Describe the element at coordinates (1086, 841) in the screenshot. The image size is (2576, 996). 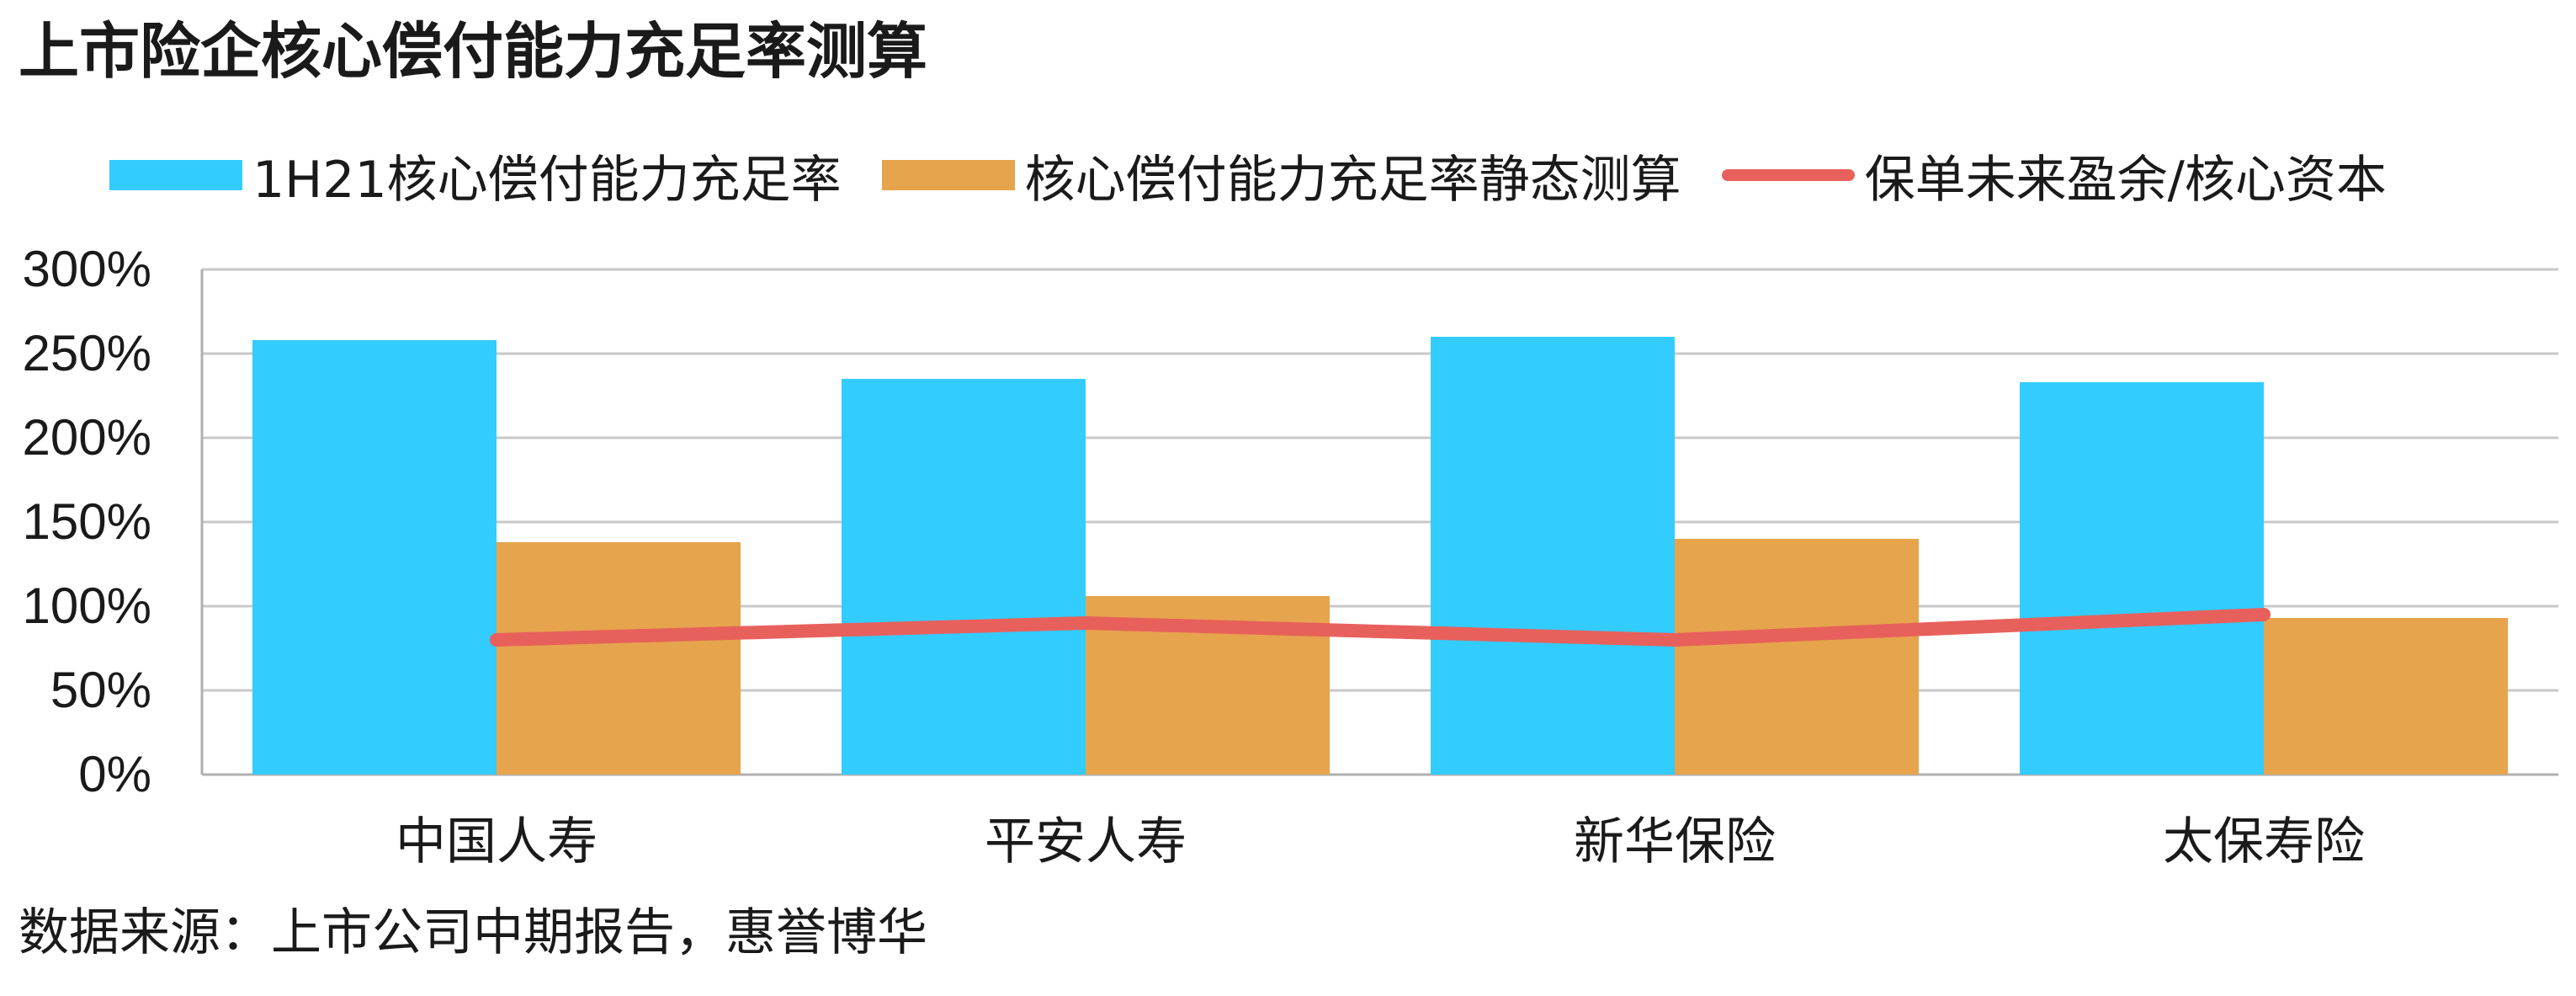
I see `x-category-label: 平安人寿` at that location.